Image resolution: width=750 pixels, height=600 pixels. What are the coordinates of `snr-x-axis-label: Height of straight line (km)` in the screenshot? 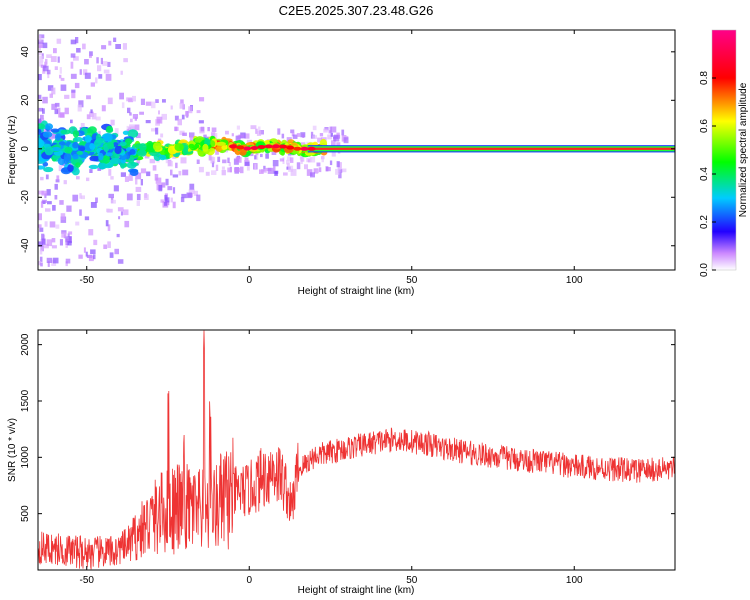 It's located at (356, 590).